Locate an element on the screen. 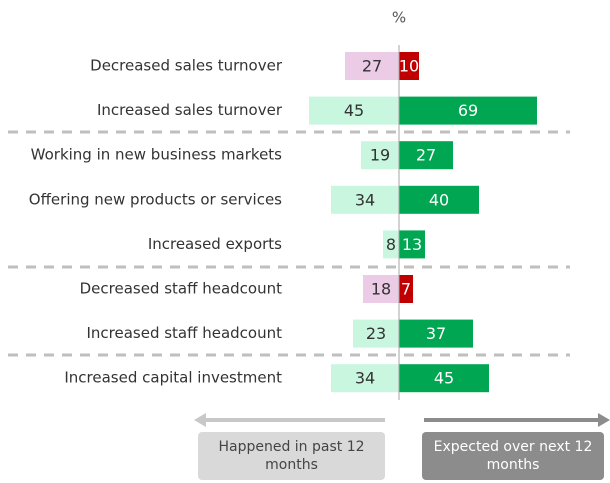  value-label: 8 is located at coordinates (391, 244).